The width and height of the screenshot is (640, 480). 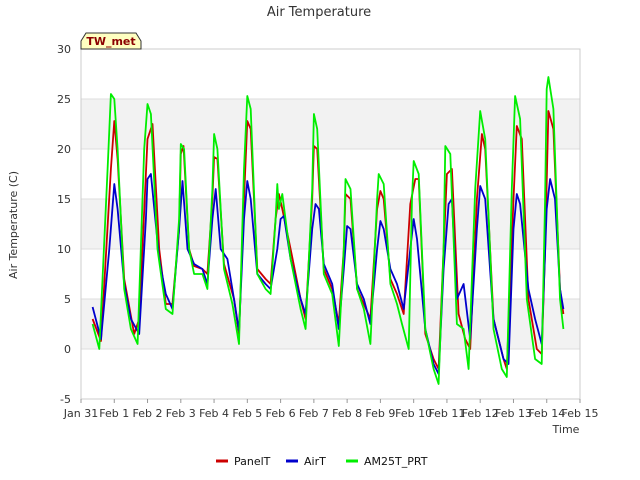 I want to click on x-tick-label: Feb 1, so click(x=114, y=413).